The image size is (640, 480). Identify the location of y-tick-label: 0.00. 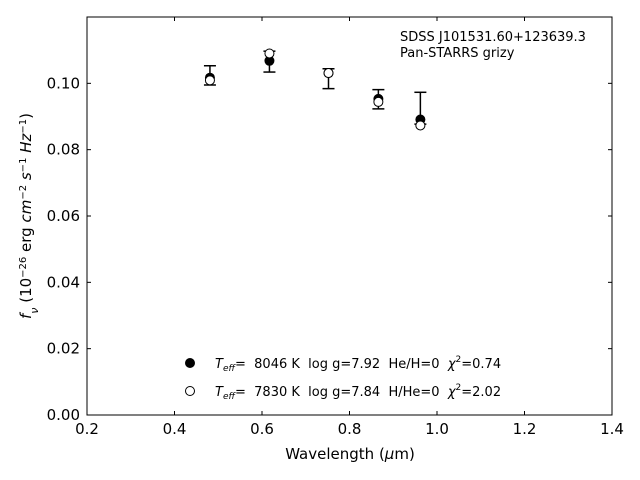
(63, 415).